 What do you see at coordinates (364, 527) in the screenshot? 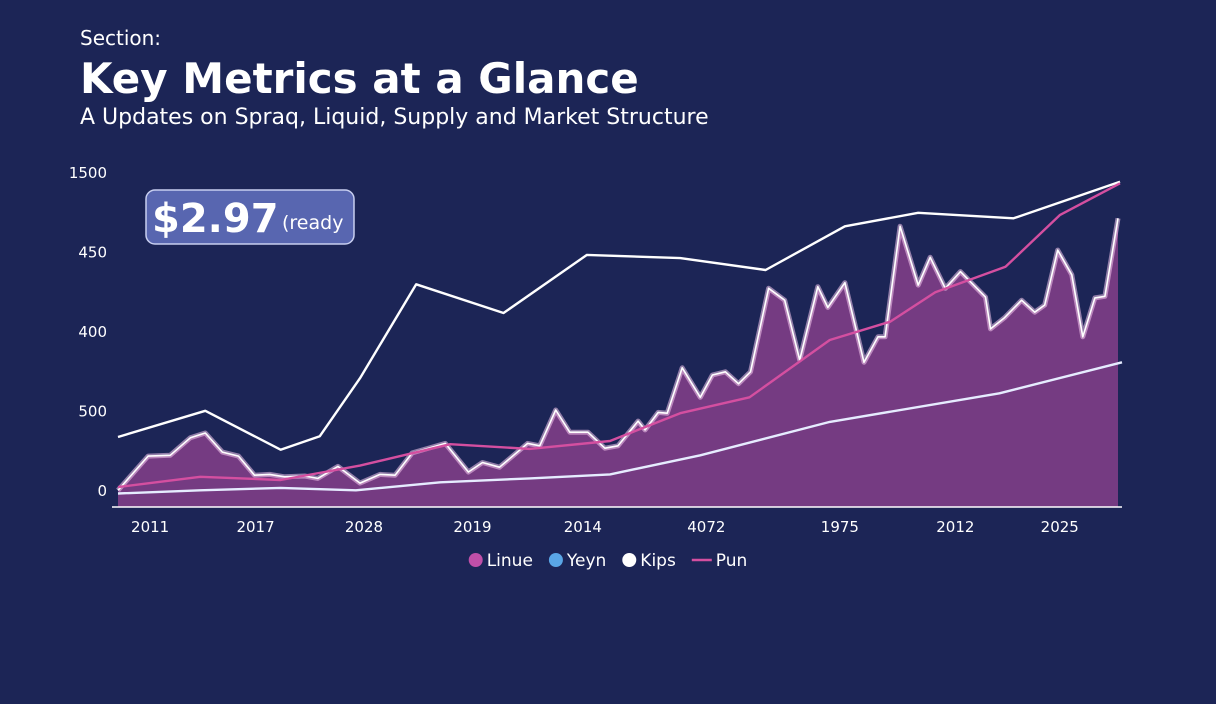
I see `x-tick-label: 2028` at bounding box center [364, 527].